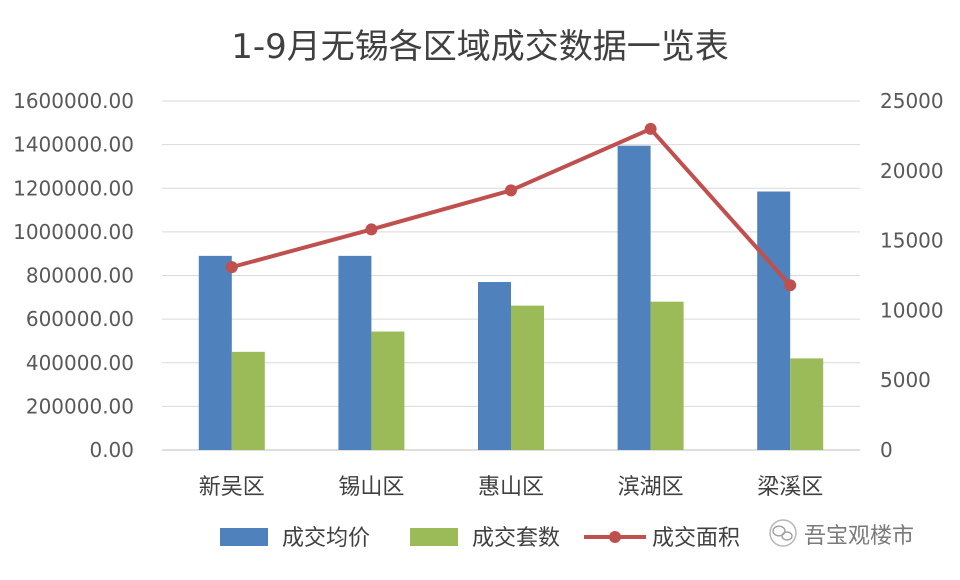  Describe the element at coordinates (912, 241) in the screenshot. I see `right-axis-tick-label: 15000` at that location.